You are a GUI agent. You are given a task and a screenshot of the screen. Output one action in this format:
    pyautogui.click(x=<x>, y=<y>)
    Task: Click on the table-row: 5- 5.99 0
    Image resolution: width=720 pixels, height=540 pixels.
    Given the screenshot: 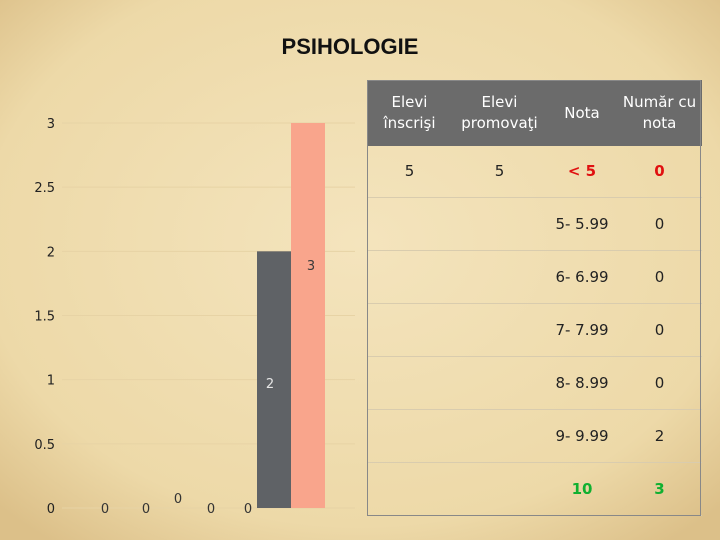 What is the action you would take?
    pyautogui.click(x=534, y=224)
    